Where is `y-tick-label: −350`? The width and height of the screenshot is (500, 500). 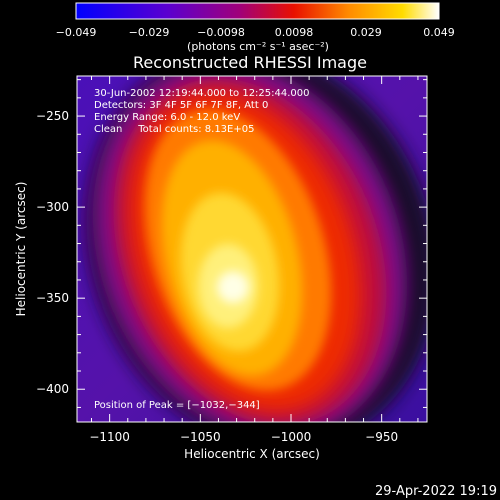 y-tick-label: −350 is located at coordinates (52, 298).